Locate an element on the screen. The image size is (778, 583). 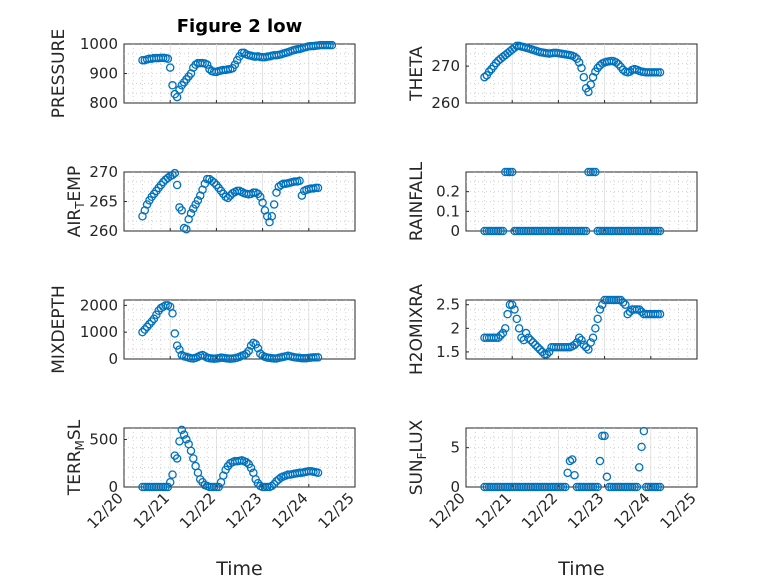
air-temp-ytick-label: 270 is located at coordinates (103, 172).